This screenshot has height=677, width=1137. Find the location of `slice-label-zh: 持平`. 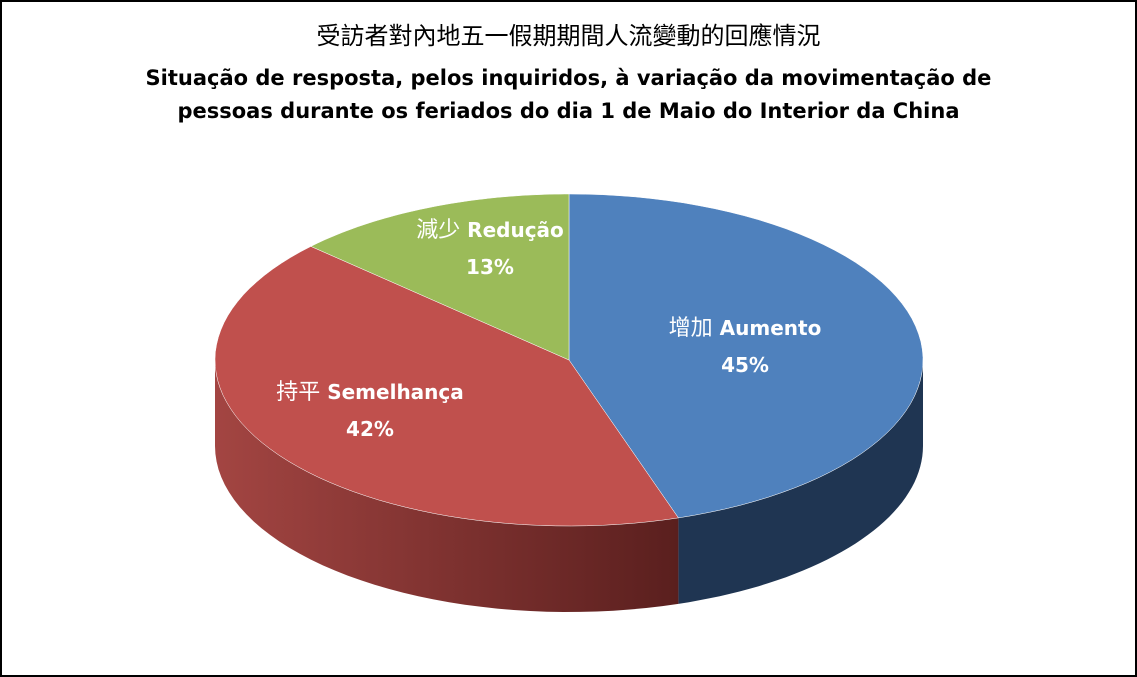

slice-label-zh: 持平 is located at coordinates (298, 392).